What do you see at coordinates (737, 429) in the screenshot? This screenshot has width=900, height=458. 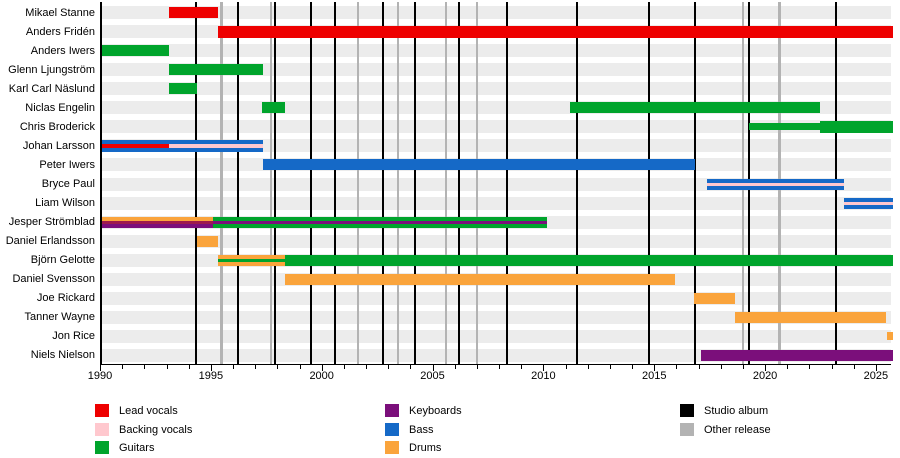 I see `legend-label: Other release` at bounding box center [737, 429].